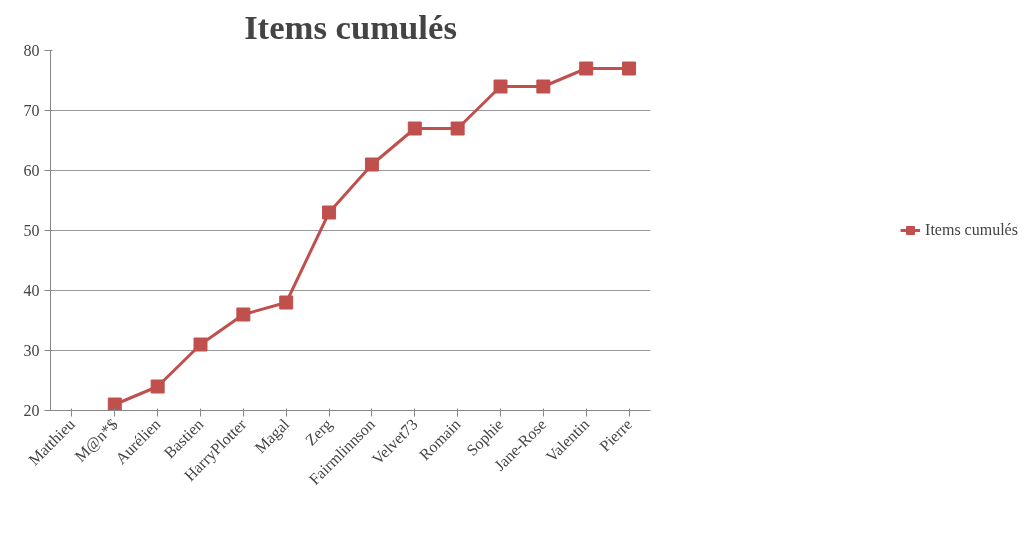 The height and width of the screenshot is (544, 1034). What do you see at coordinates (31, 50) in the screenshot?
I see `y-tick-label: 80` at bounding box center [31, 50].